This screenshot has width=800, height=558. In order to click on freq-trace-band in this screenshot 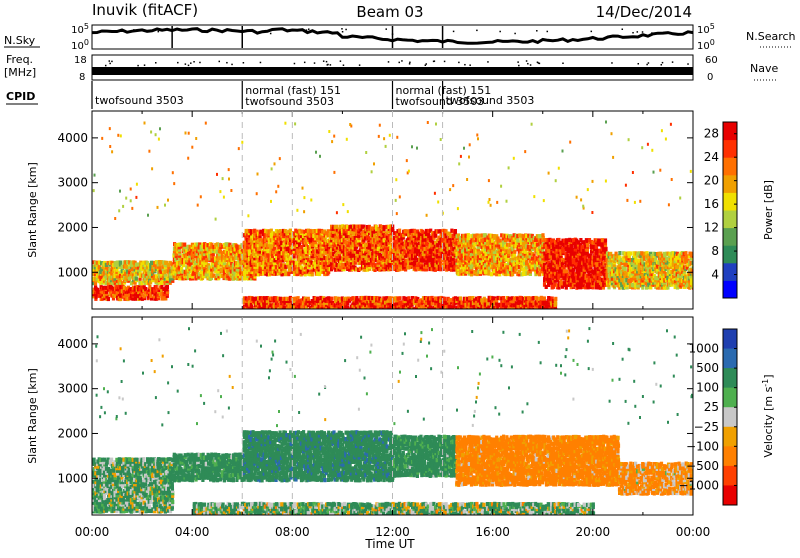, I will do `click(392, 71)`.